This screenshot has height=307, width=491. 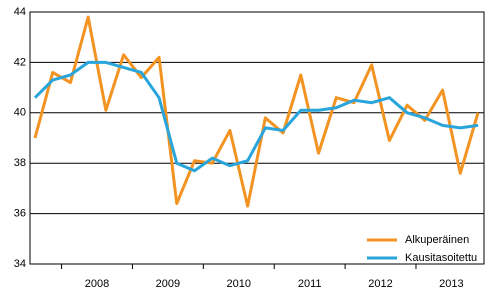 What do you see at coordinates (20, 113) in the screenshot?
I see `y-tick-label: 40` at bounding box center [20, 113].